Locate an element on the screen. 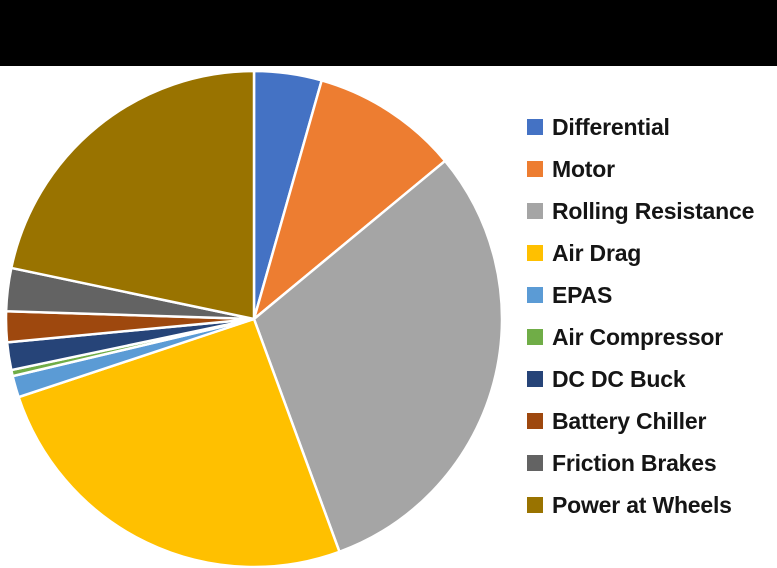  legend-item-power-at-wheels: Power at Wheels is located at coordinates (652, 505).